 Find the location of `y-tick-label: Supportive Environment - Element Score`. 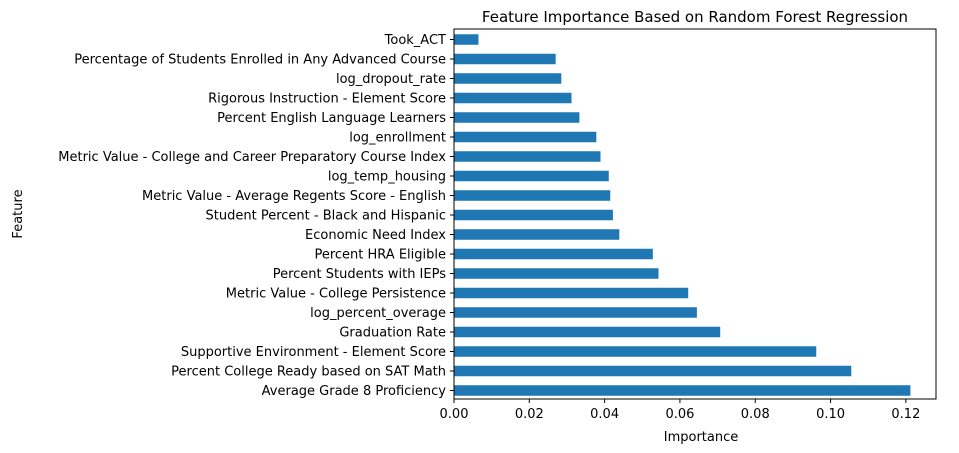

y-tick-label: Supportive Environment - Element Score is located at coordinates (313, 352).